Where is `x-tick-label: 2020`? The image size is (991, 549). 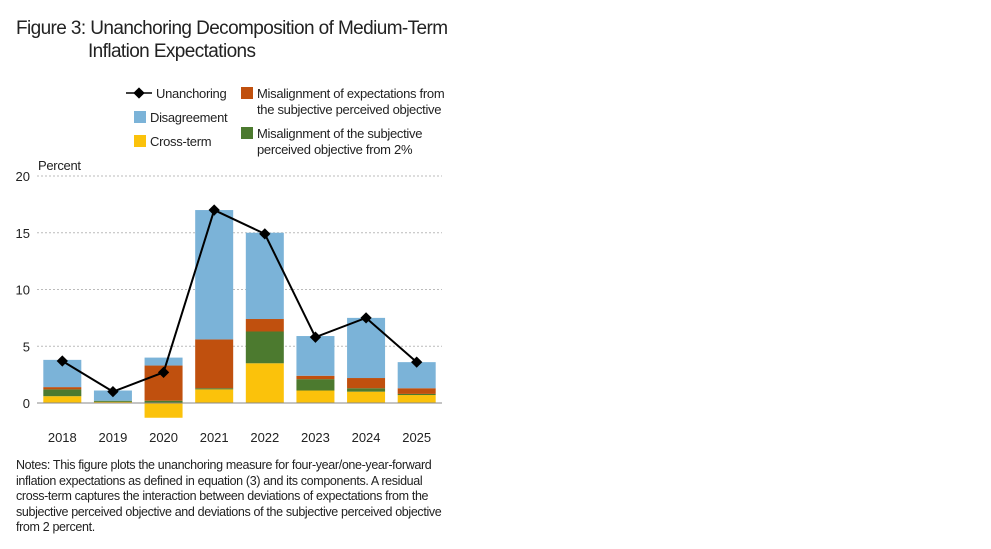
x-tick-label: 2020 is located at coordinates (163, 437).